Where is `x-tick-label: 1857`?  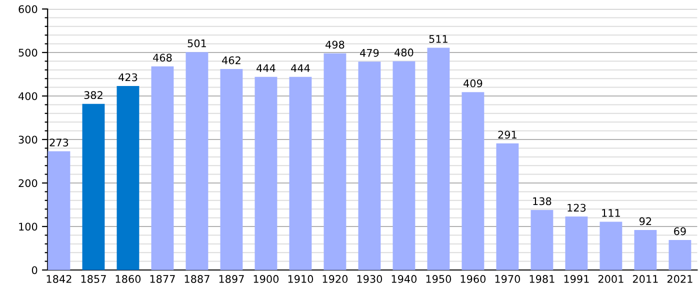 x-tick-label: 1857 is located at coordinates (93, 279).